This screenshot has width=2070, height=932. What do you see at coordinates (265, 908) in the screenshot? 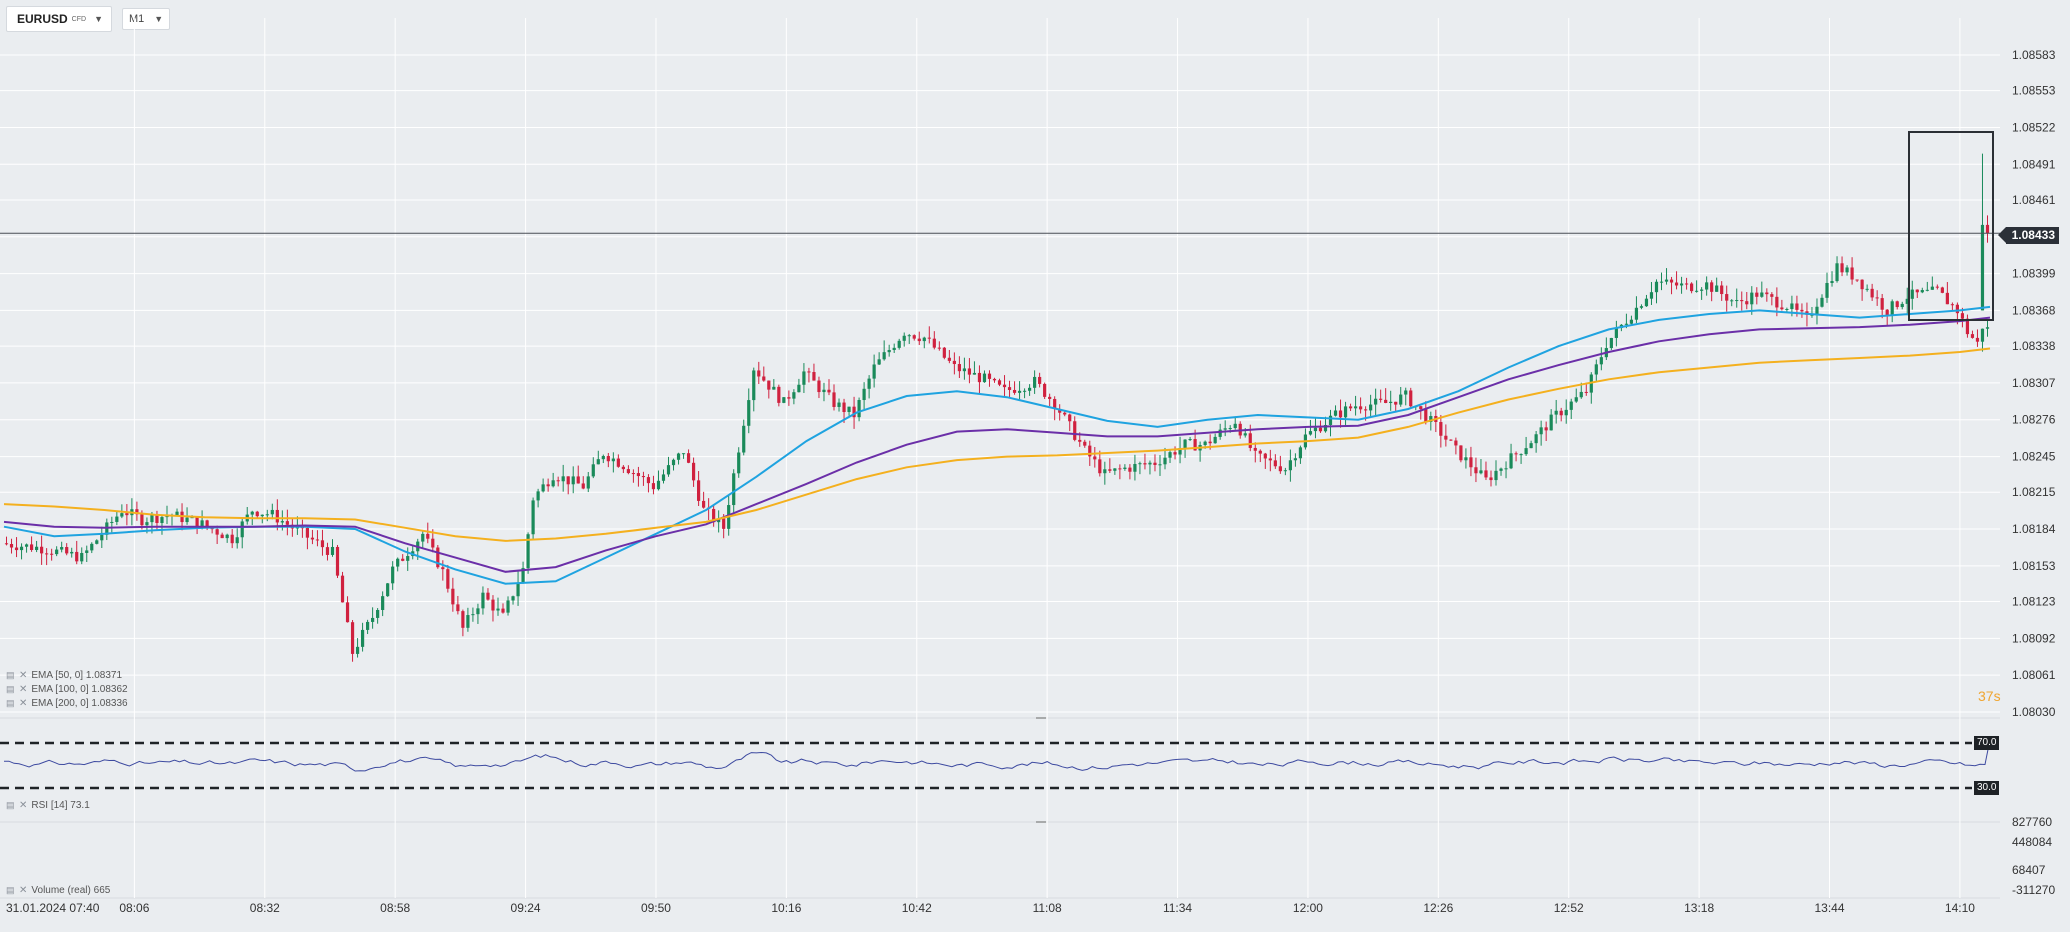
I see `time-tick-label: 08:32` at bounding box center [265, 908].